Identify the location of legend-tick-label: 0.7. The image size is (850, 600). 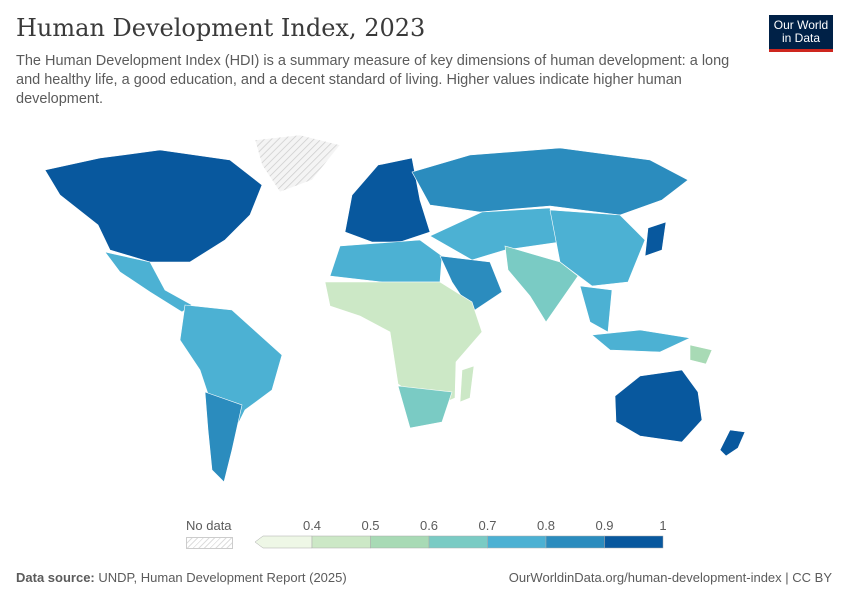
(487, 525).